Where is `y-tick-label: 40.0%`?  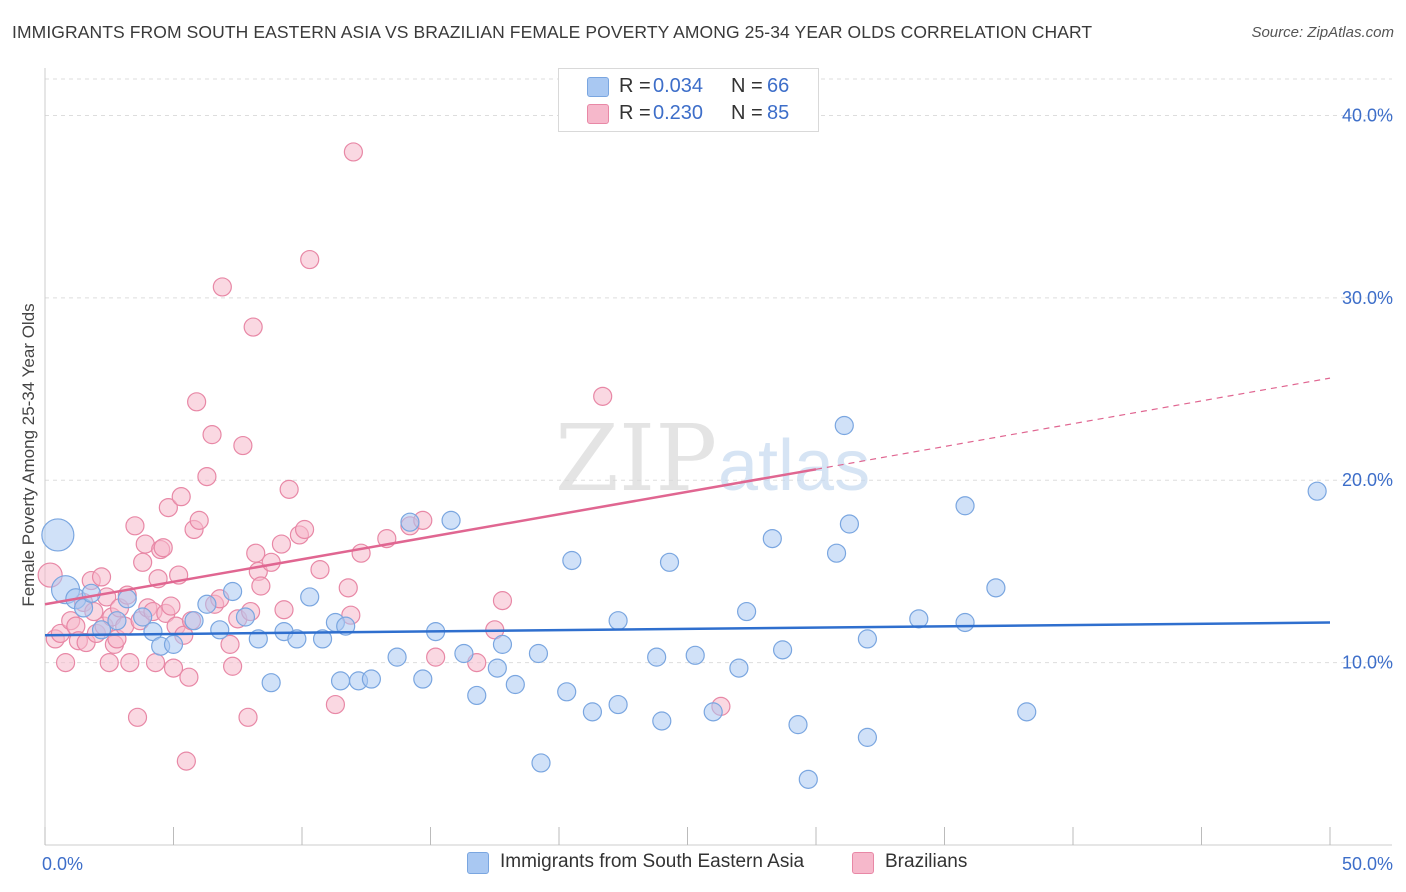
y-tick-label: 40.0% is located at coordinates (1367, 115).